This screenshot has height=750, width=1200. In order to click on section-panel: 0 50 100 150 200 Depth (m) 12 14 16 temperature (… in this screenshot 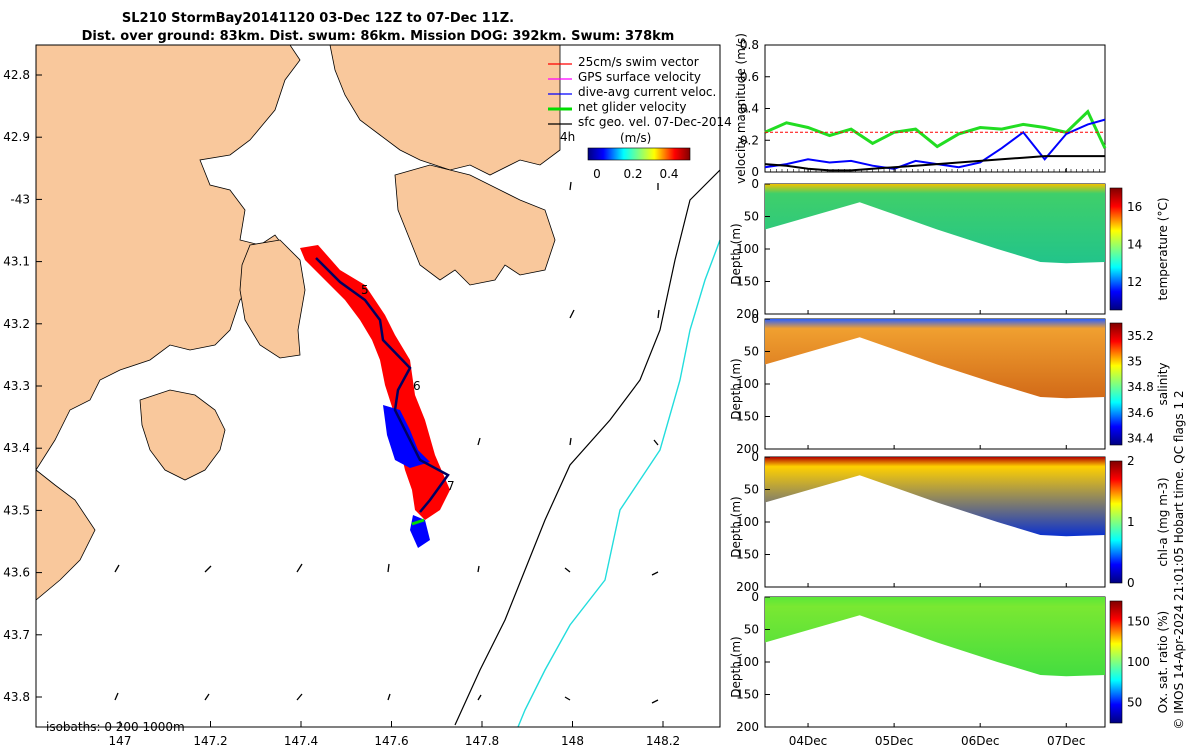, I will do `click(949, 249)`.